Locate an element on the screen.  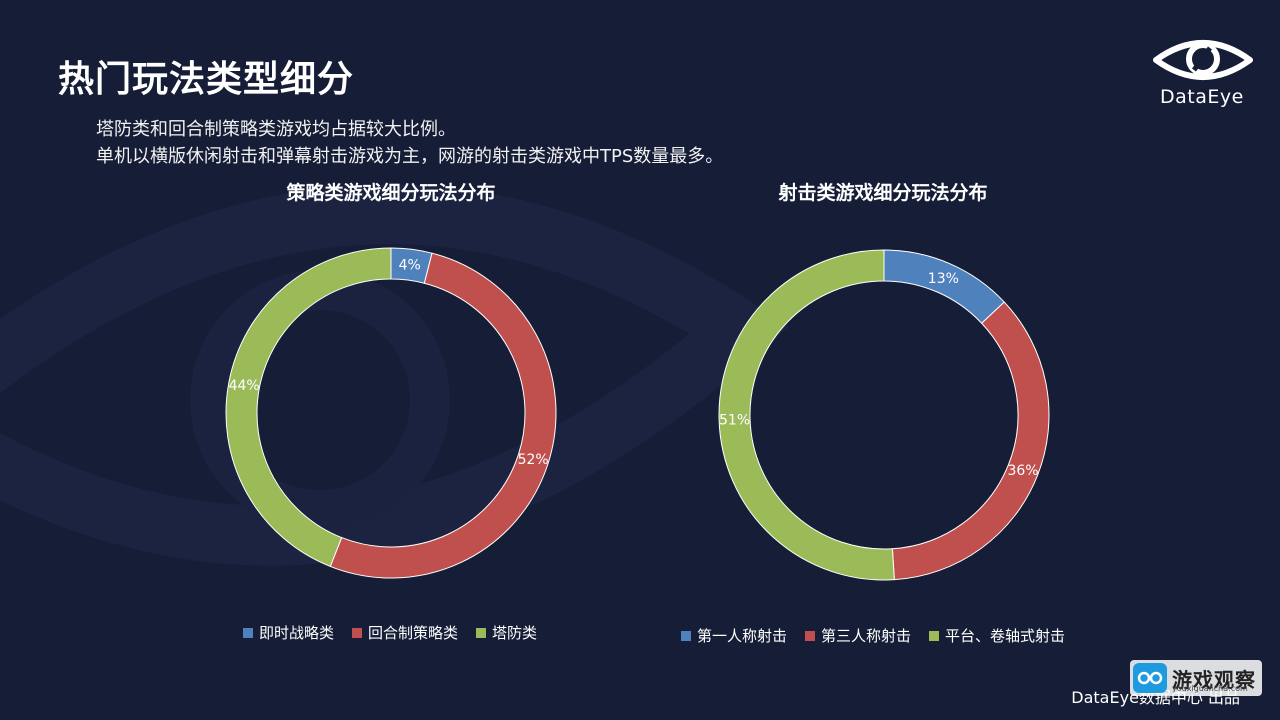
watermark-name: 游戏观察 is located at coordinates (1214, 679).